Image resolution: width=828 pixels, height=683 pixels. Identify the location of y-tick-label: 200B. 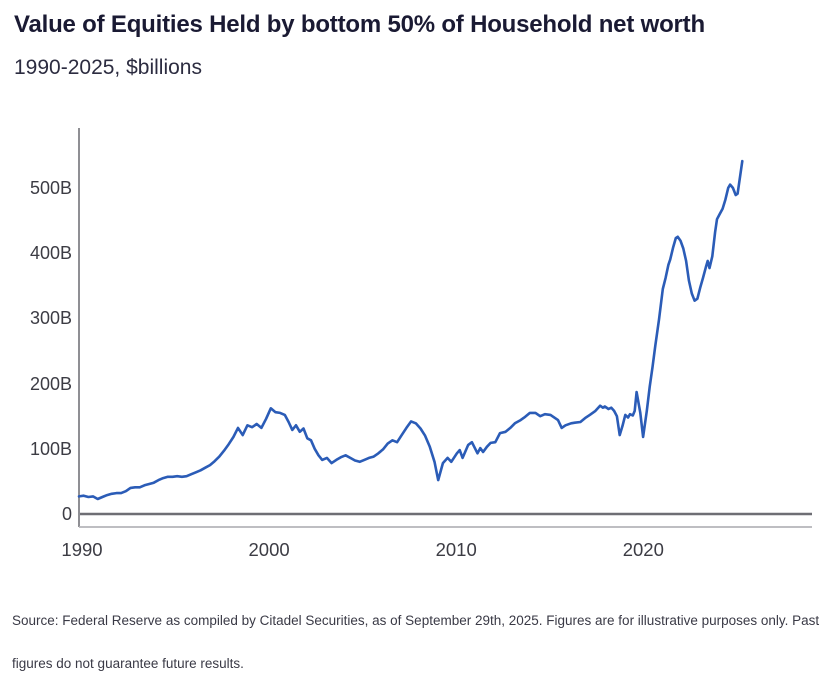
(50, 383).